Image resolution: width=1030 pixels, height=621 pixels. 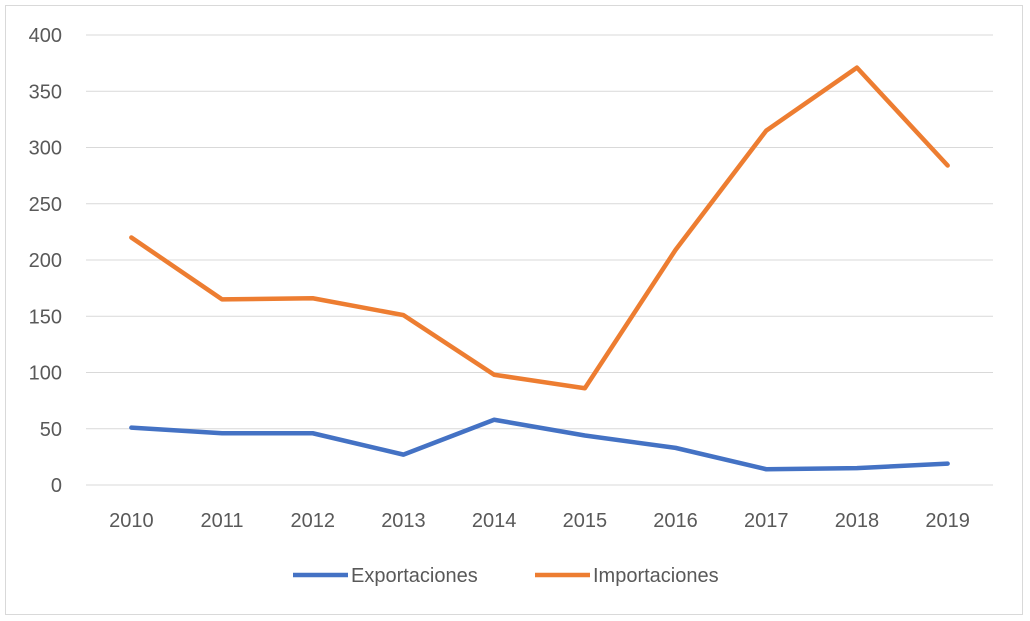 What do you see at coordinates (45, 317) in the screenshot?
I see `y-tick-label: 150` at bounding box center [45, 317].